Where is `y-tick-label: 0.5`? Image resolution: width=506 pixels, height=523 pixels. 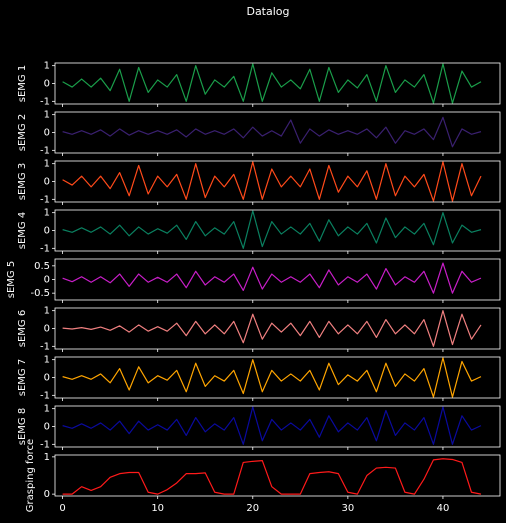 y-tick-label: 0.5 is located at coordinates (42, 266).